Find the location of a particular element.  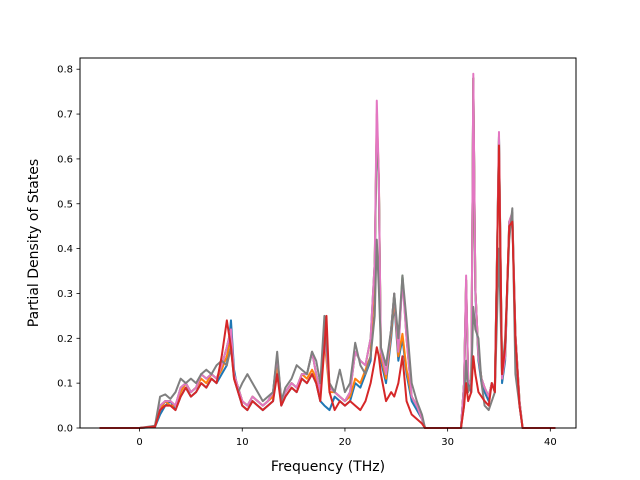

x-tick-label-3: 30 is located at coordinates (447, 442).